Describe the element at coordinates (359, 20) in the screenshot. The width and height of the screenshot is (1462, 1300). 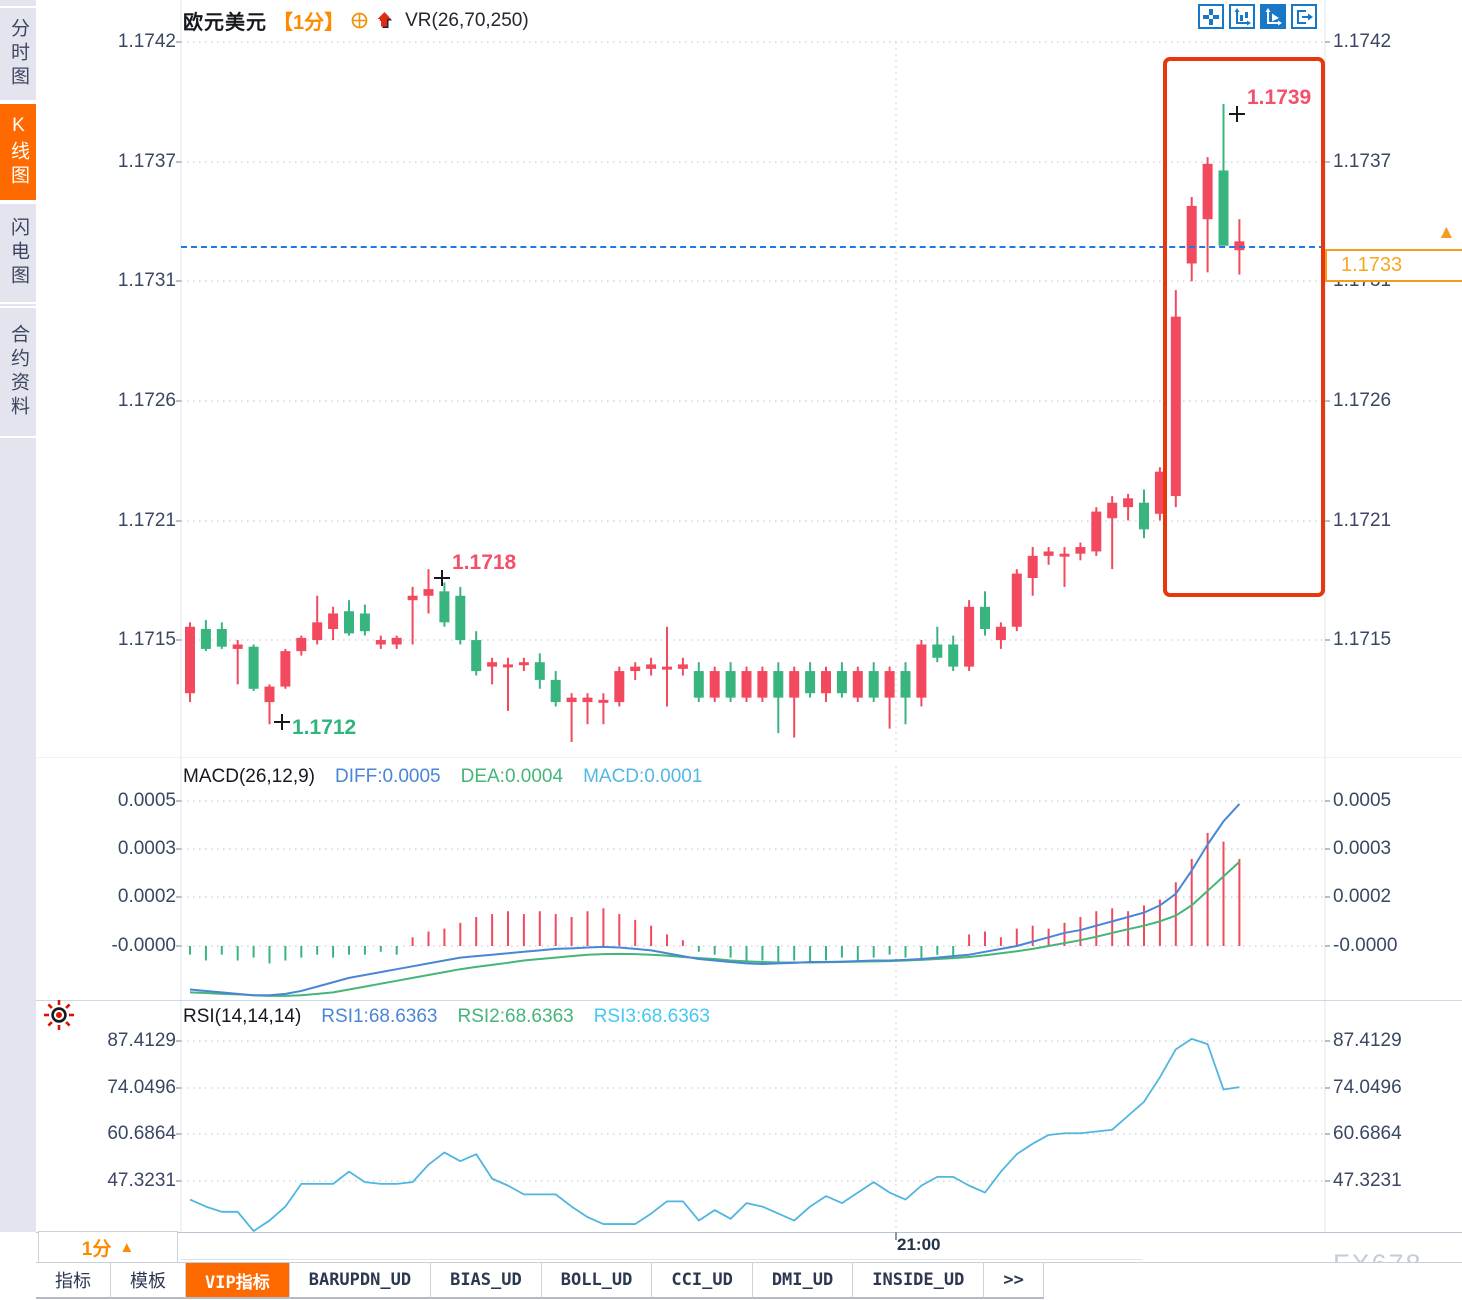
I see `target-circle-icon` at that location.